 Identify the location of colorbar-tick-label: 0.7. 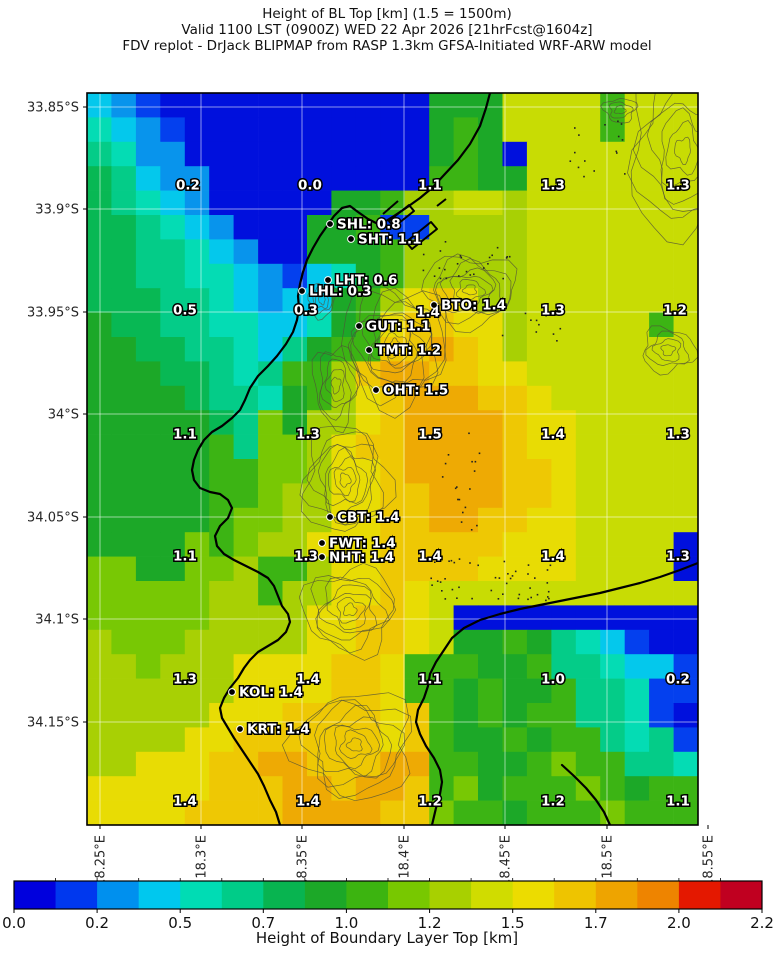
(263, 923).